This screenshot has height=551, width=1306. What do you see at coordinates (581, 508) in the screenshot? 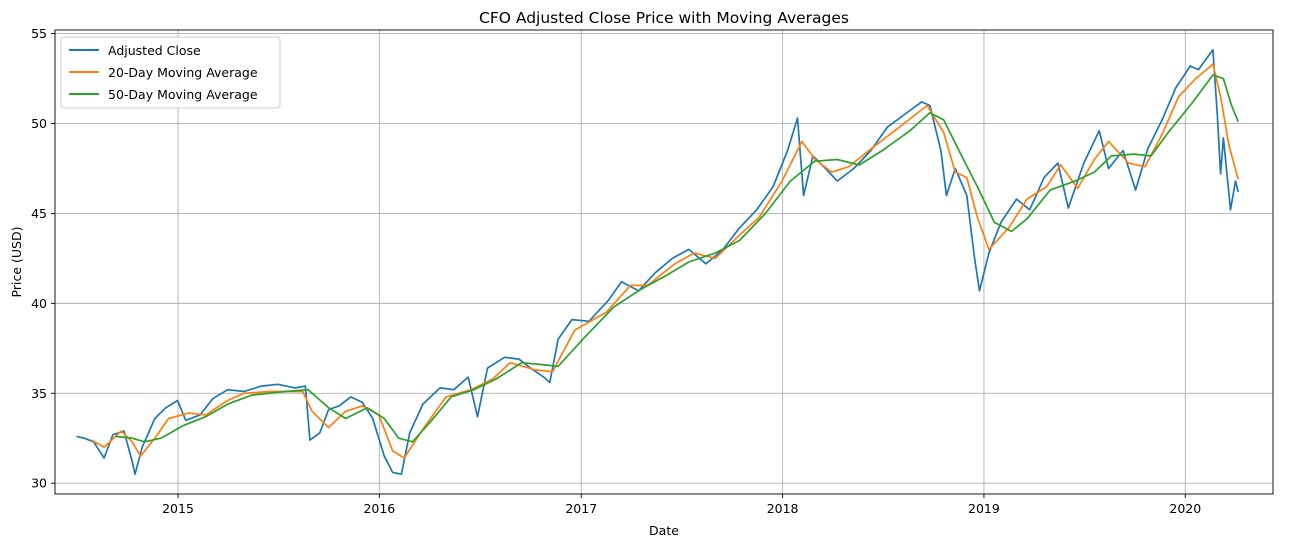
I see `x-tick-label: 2017` at bounding box center [581, 508].